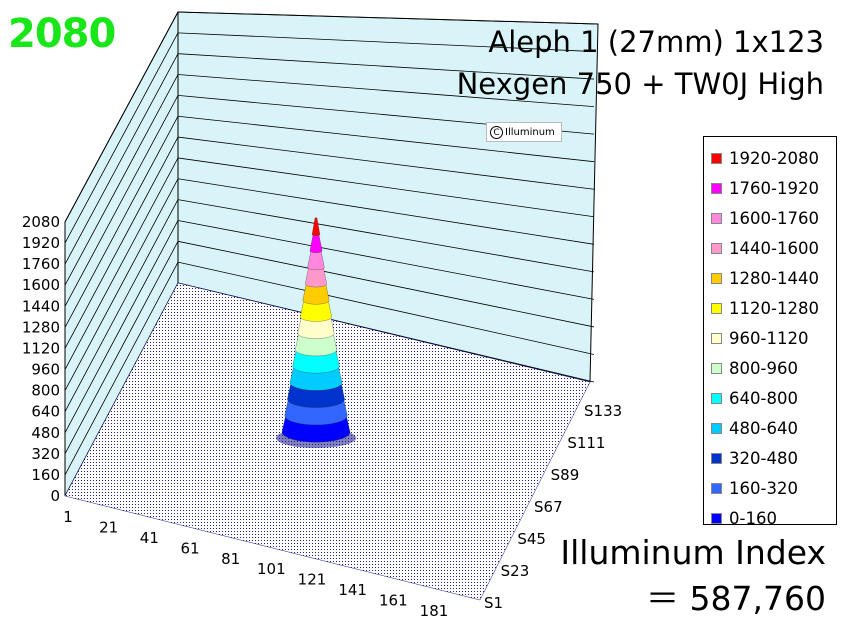 This screenshot has width=848, height=636. What do you see at coordinates (565, 475) in the screenshot?
I see `y-tick-label: S89` at bounding box center [565, 475].